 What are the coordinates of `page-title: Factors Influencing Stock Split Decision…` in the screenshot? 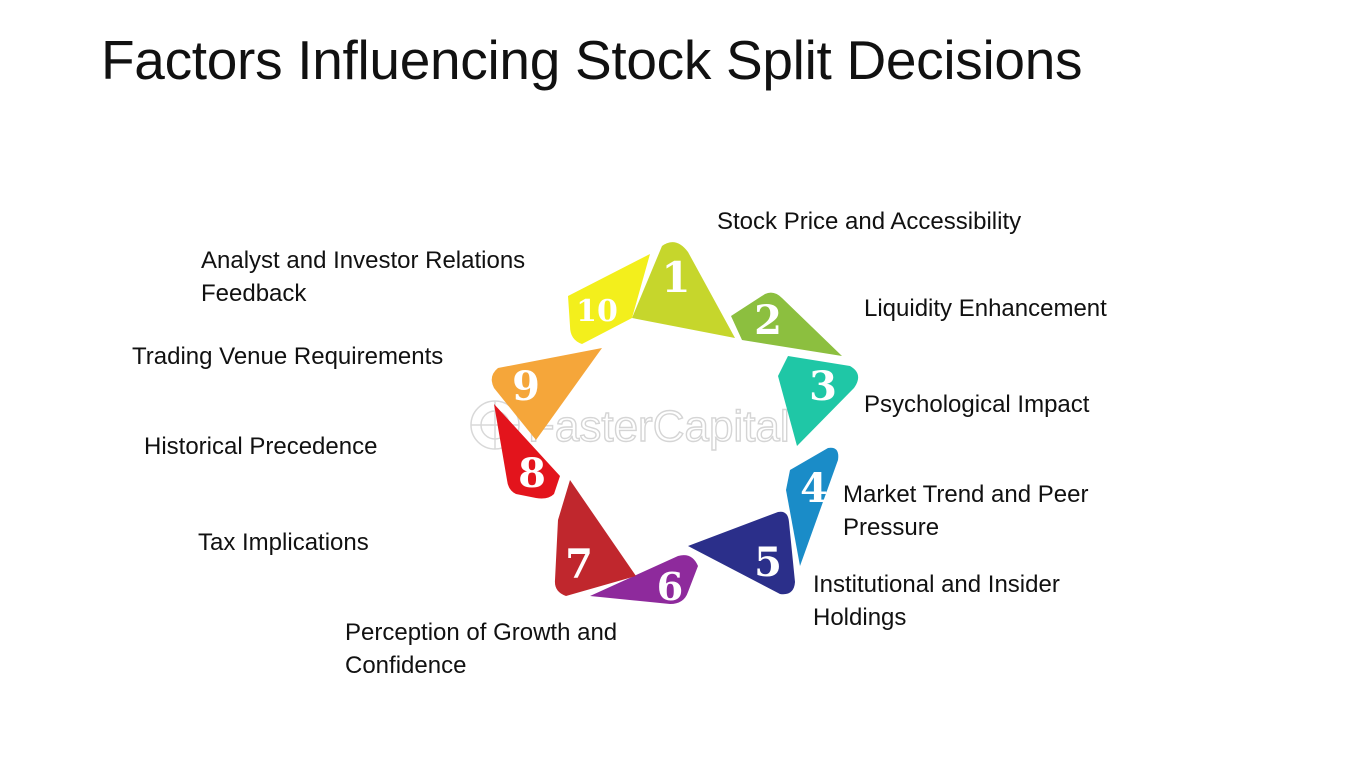 It's located at (592, 60).